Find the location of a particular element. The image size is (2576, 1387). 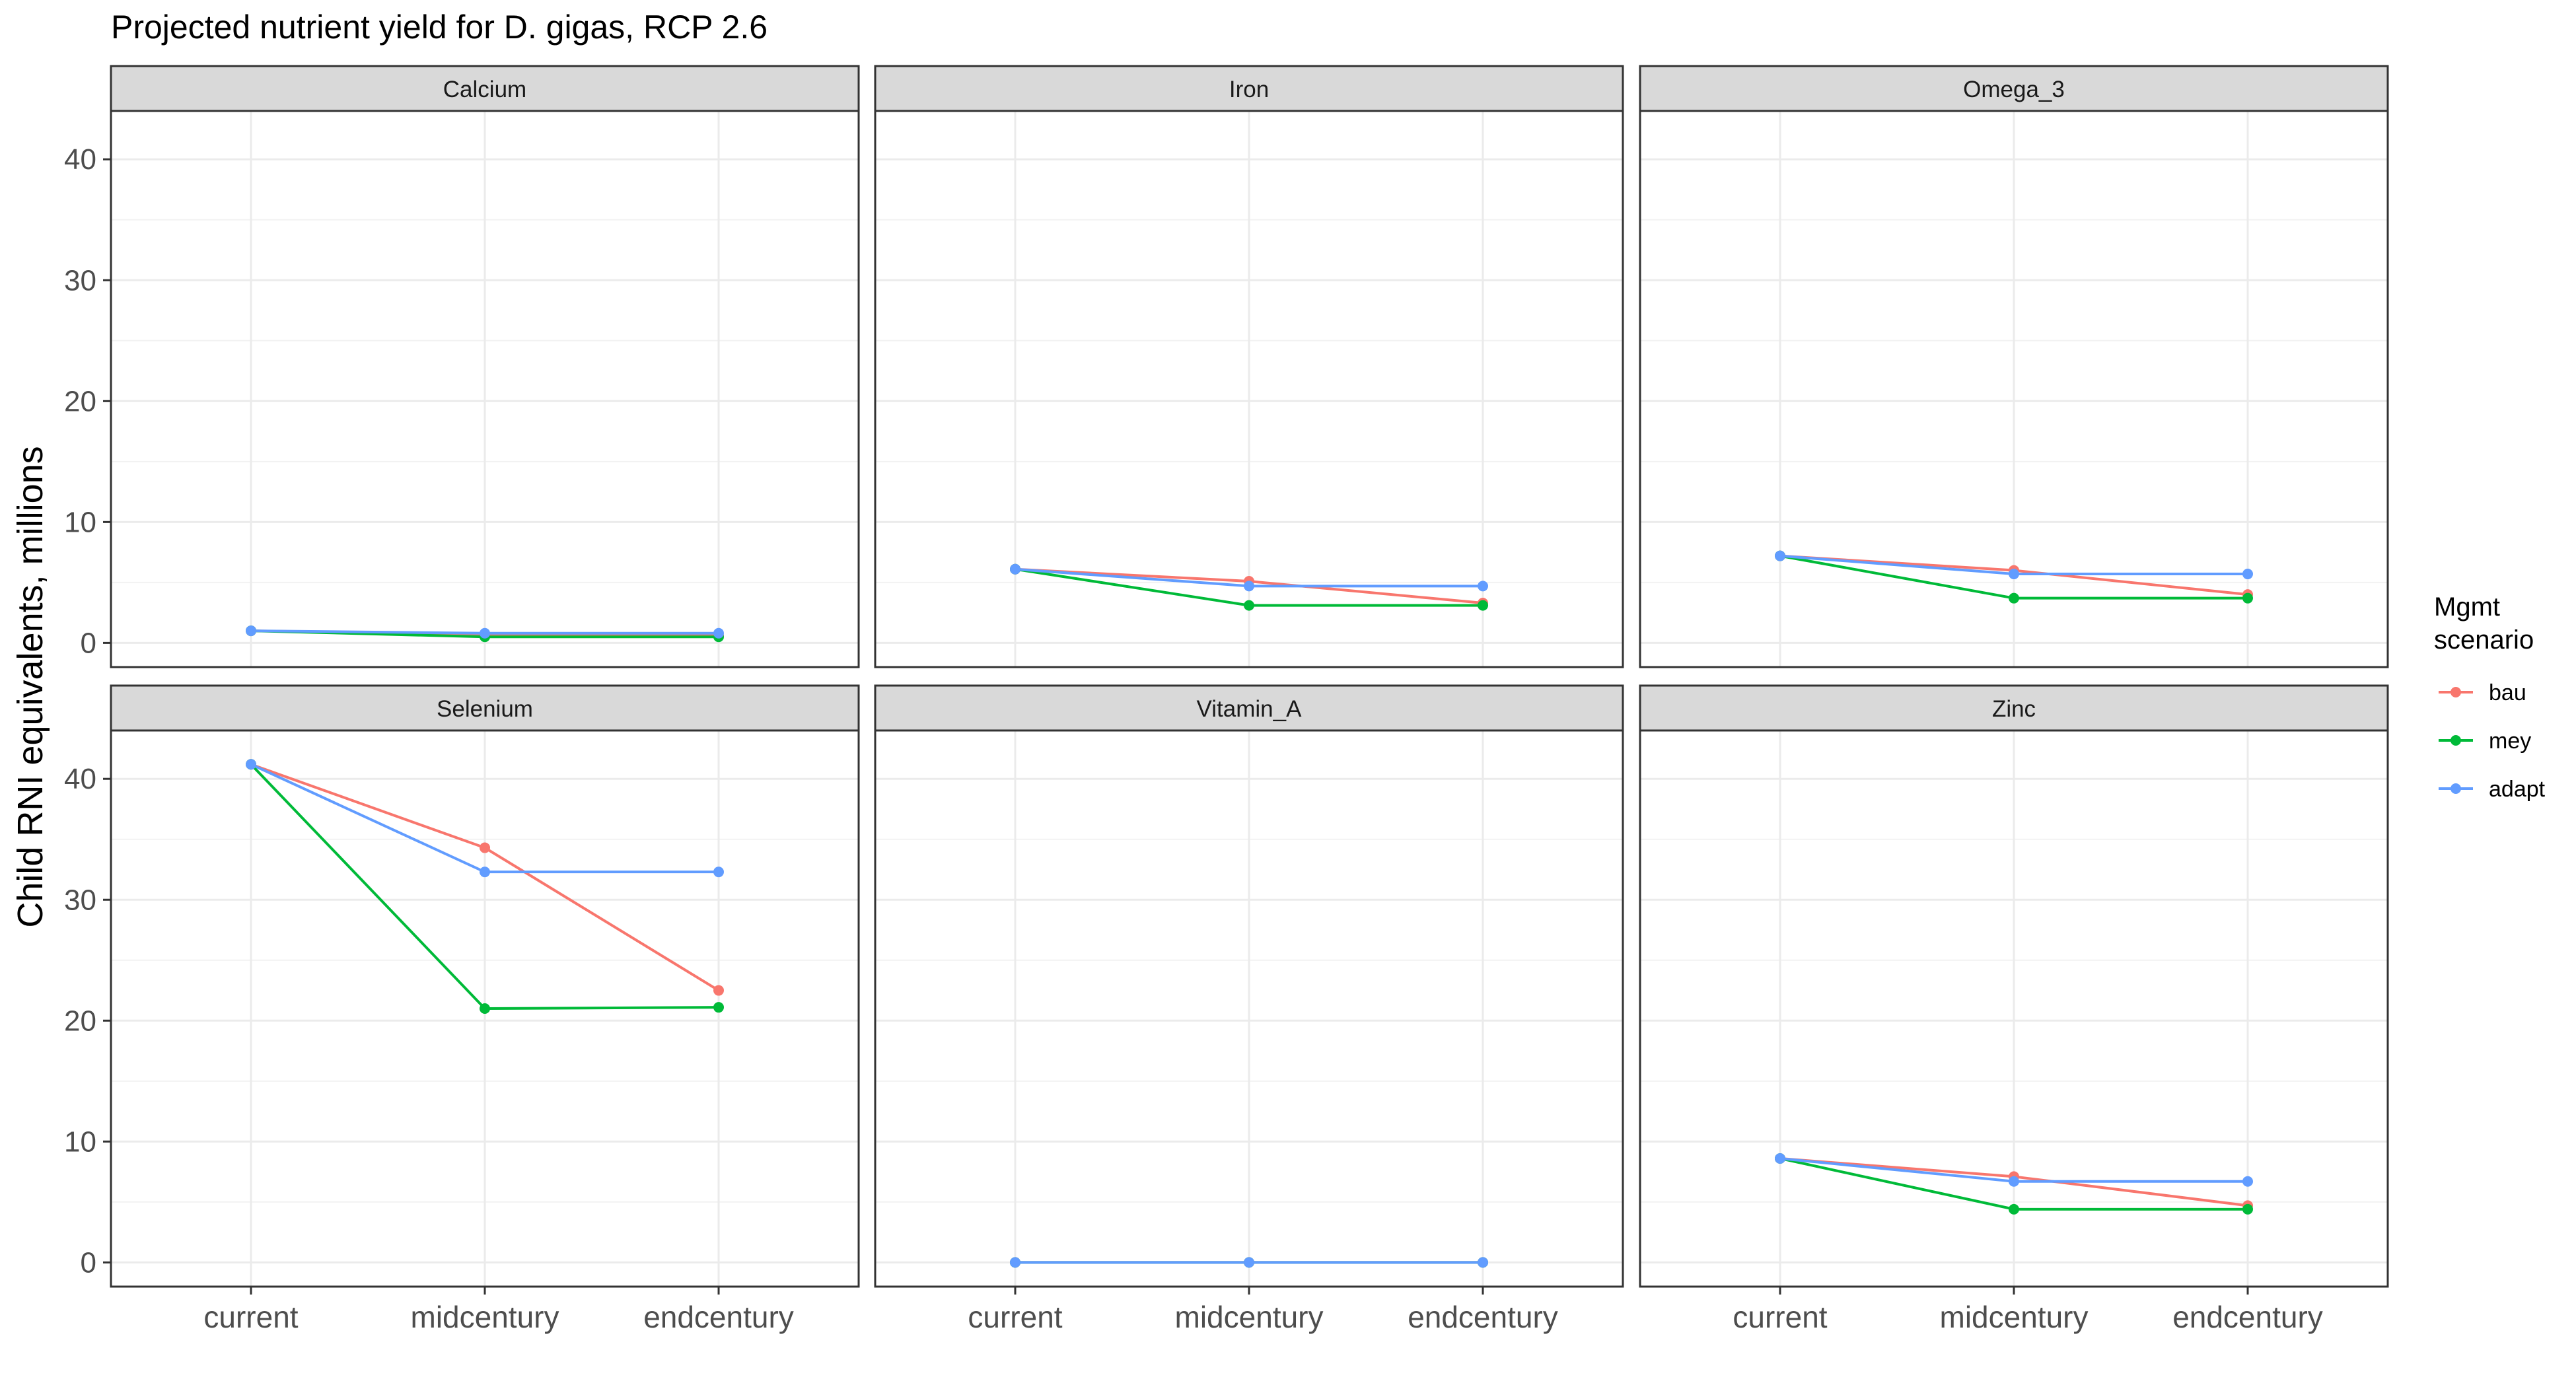

legend-label: mey is located at coordinates (2510, 741).